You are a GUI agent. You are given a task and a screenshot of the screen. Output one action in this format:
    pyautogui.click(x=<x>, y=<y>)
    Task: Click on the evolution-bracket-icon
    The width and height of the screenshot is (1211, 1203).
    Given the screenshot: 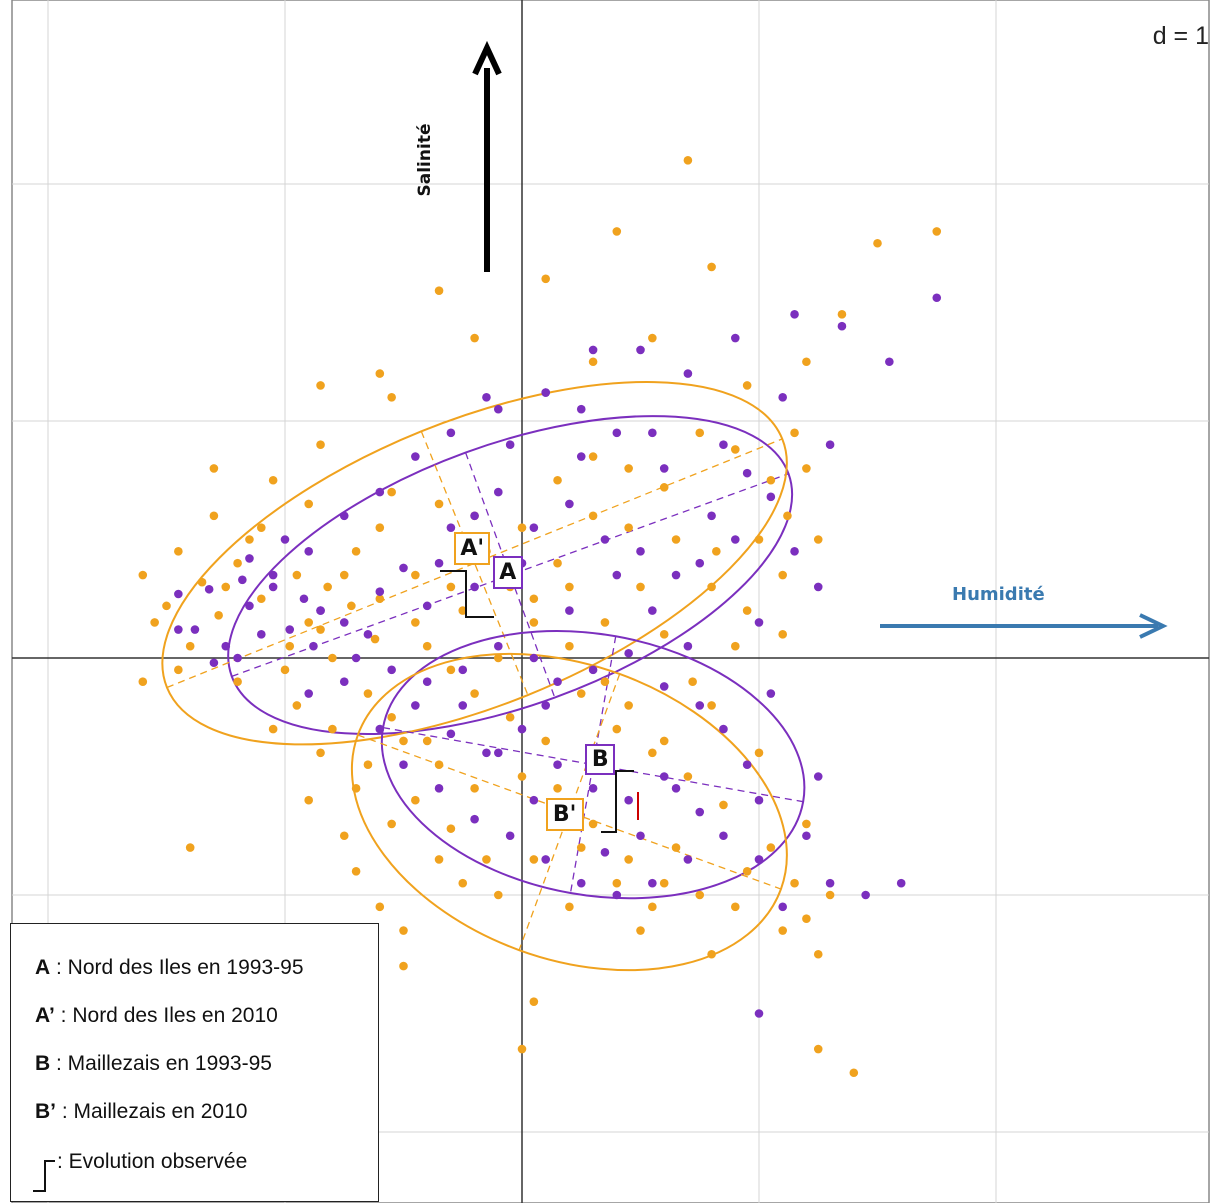 What is the action you would take?
    pyautogui.click(x=44, y=1176)
    